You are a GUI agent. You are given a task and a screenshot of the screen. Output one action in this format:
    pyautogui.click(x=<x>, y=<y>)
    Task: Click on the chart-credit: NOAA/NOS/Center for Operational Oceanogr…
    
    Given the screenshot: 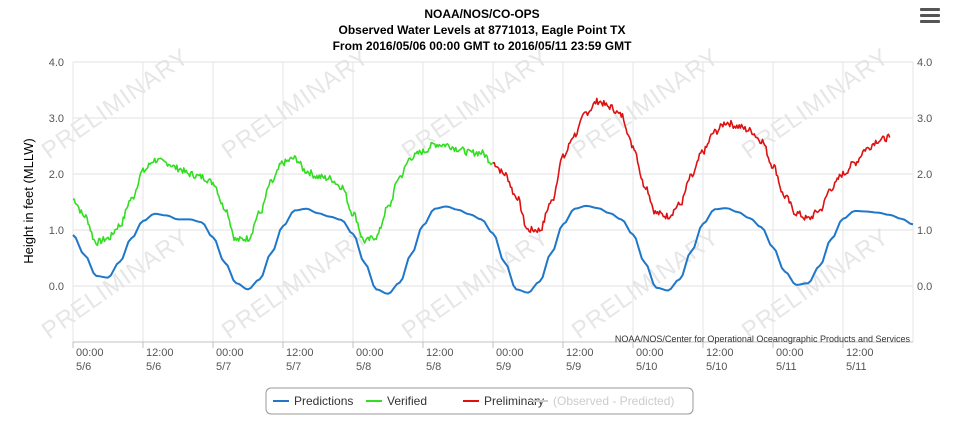 What is the action you would take?
    pyautogui.click(x=763, y=339)
    